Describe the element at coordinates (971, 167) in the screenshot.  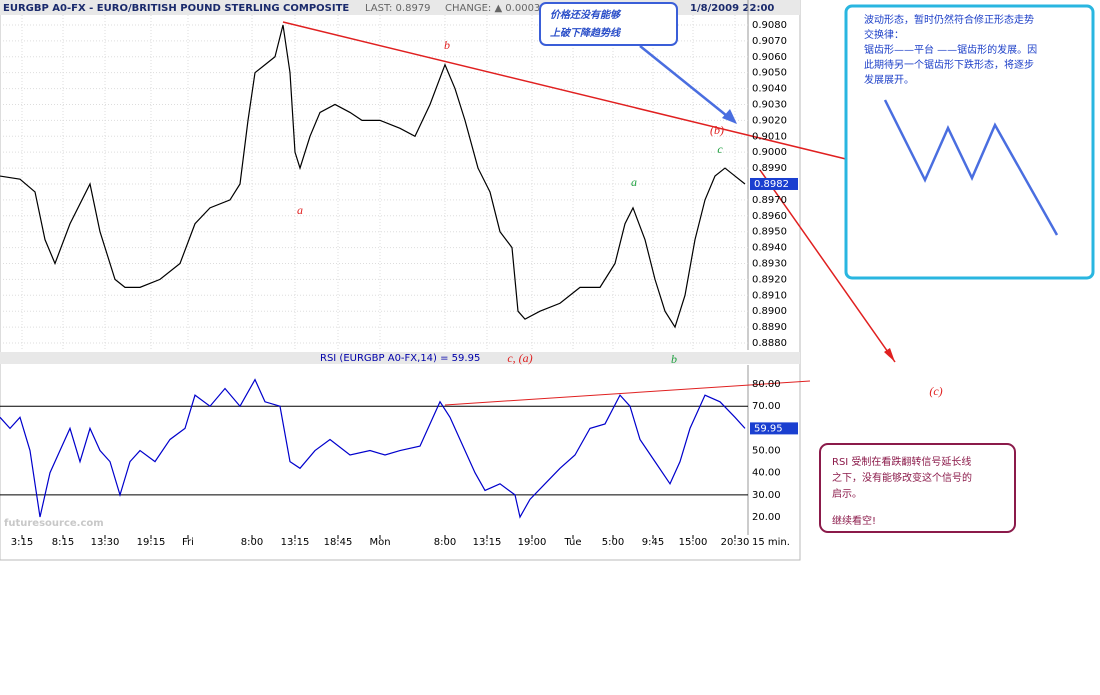
I see `zigzag` at that location.